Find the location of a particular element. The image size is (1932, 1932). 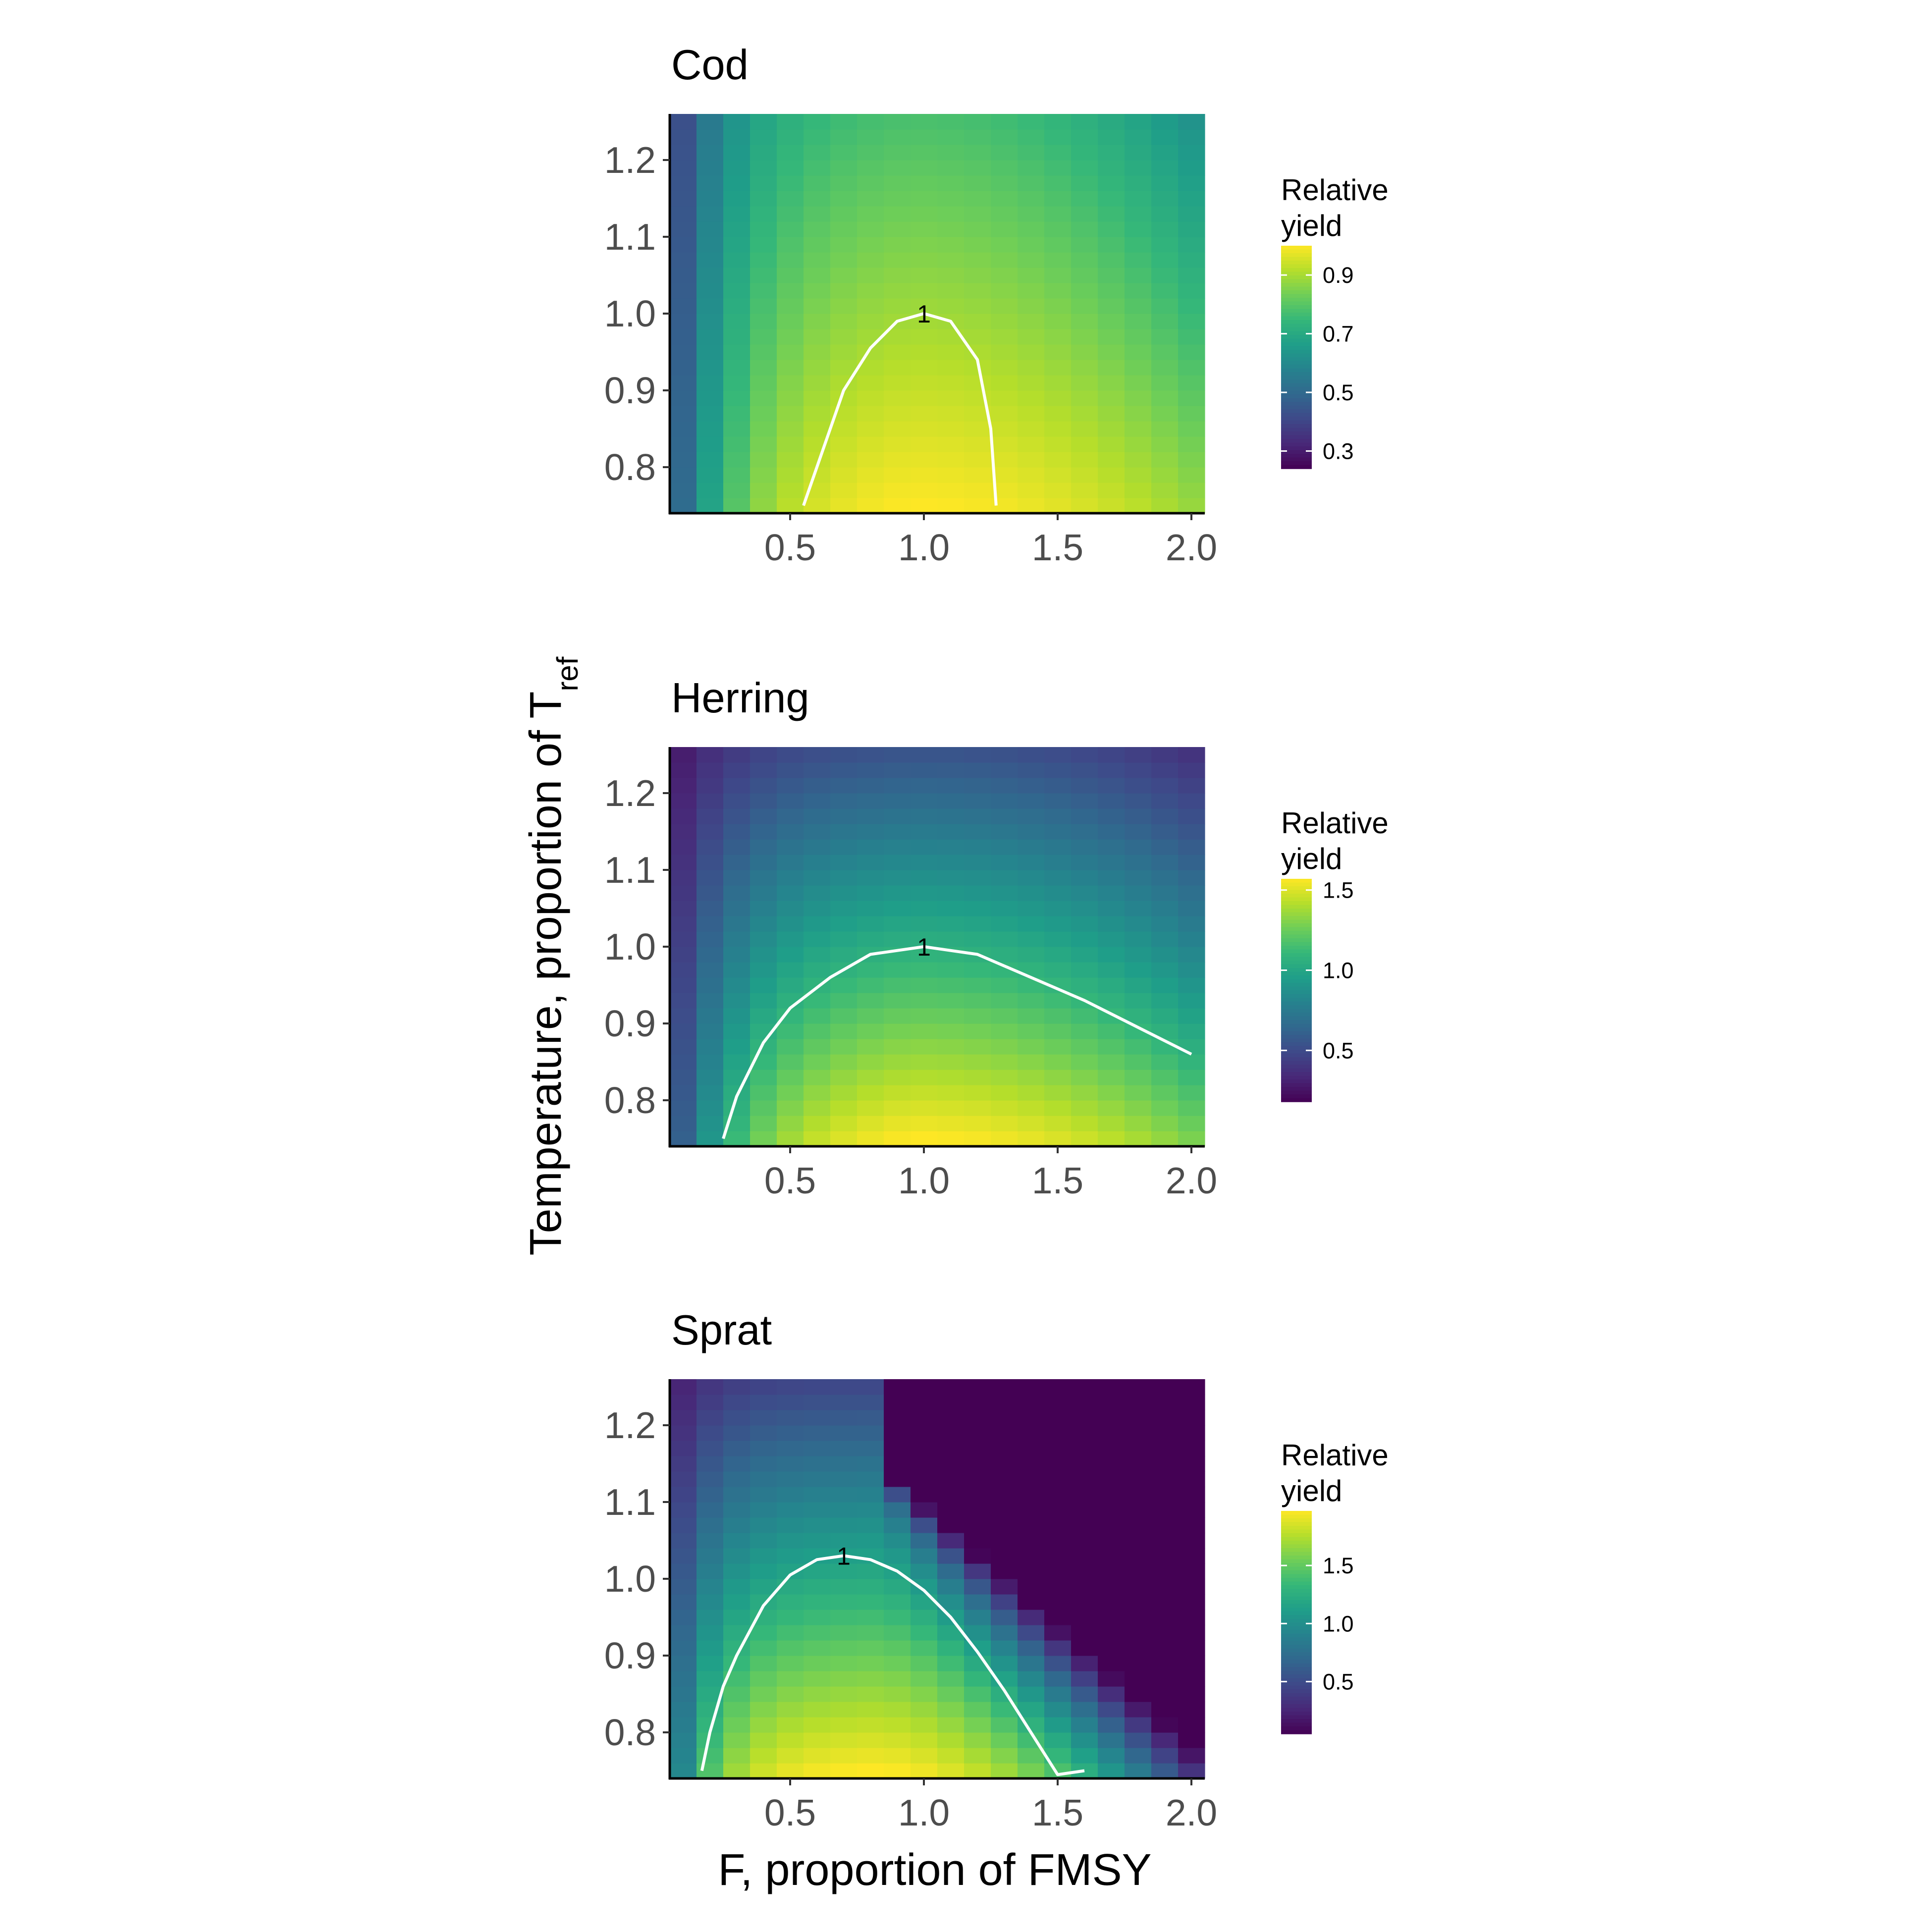

x-tick-label: 2.0 is located at coordinates (1191, 1813).